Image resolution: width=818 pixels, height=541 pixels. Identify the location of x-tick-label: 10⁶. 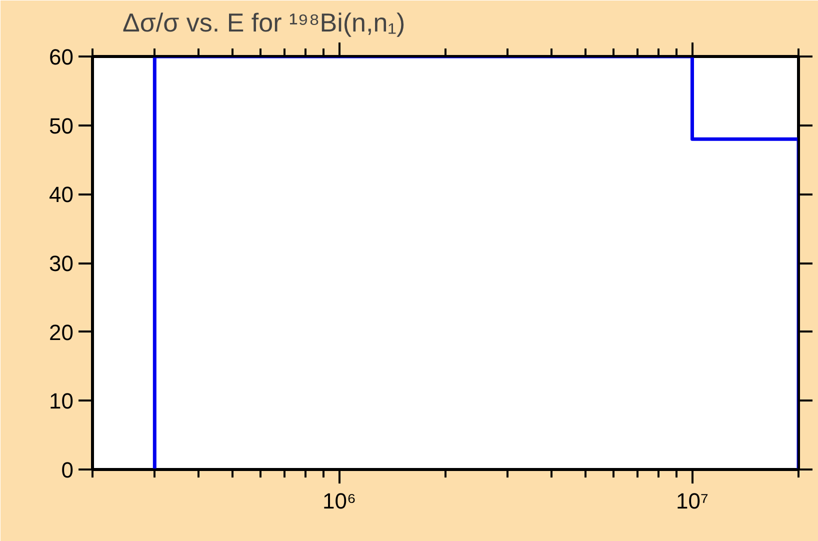
(339, 501).